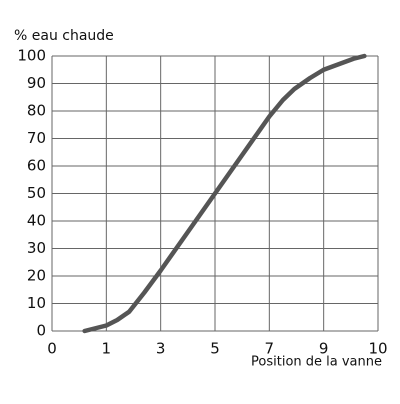 This screenshot has width=400, height=404. I want to click on y-tick-label: 30, so click(36, 248).